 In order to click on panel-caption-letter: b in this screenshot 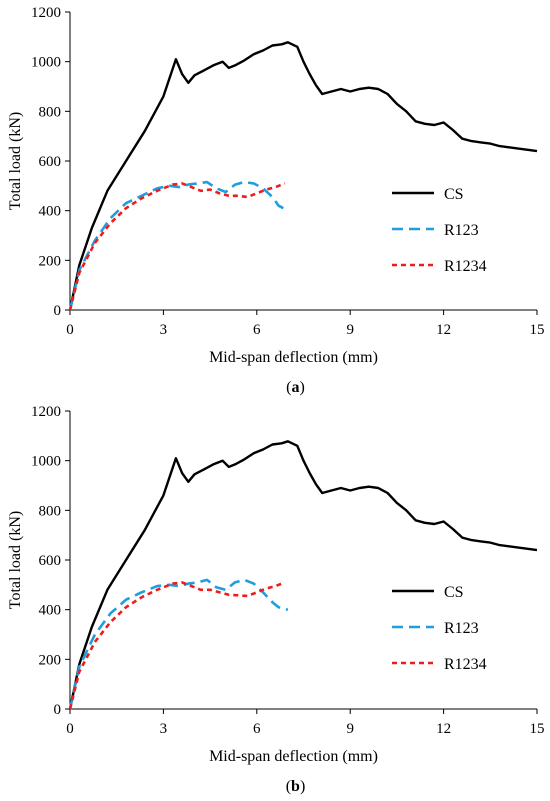, I will do `click(295, 786)`.